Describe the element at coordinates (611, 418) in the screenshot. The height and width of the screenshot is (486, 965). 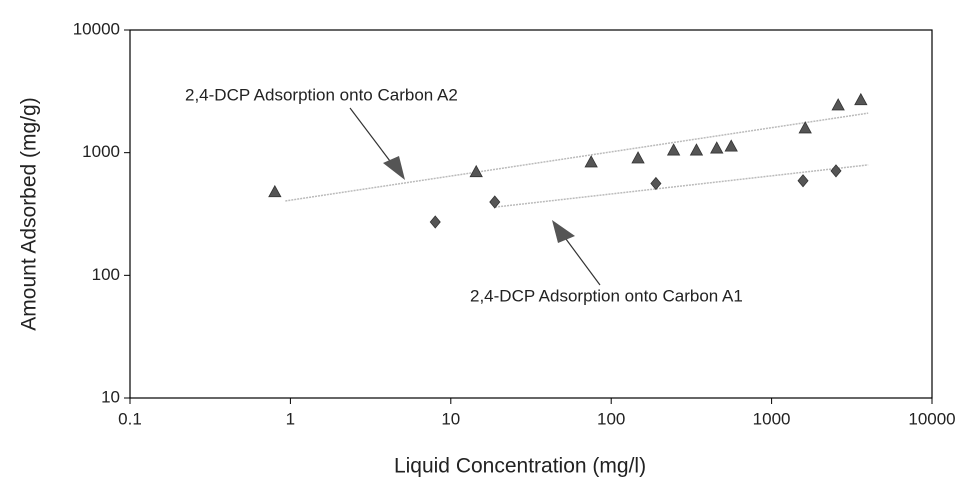
I see `x-tick-label: 100` at that location.